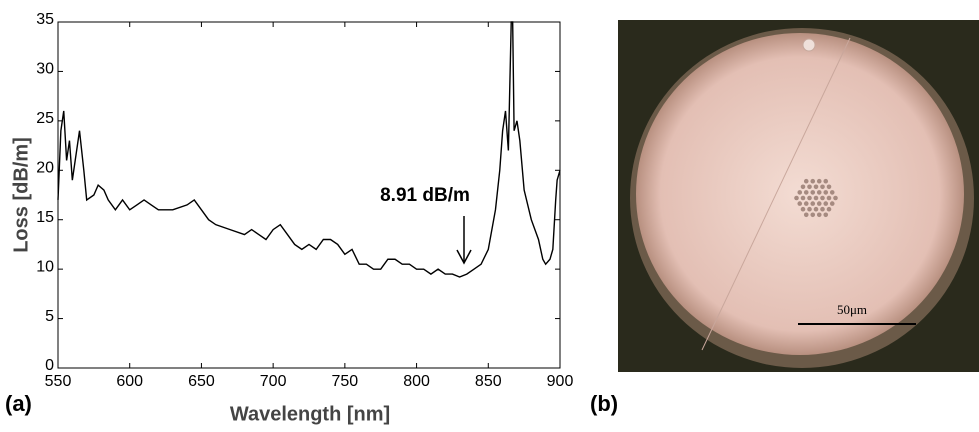 This screenshot has width=979, height=432. Describe the element at coordinates (58, 381) in the screenshot. I see `x-tick-label: 550` at that location.